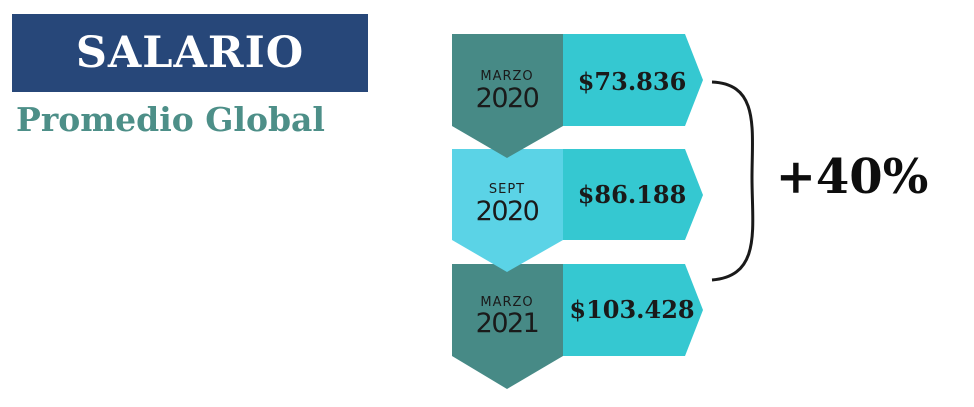 The width and height of the screenshot is (974, 407). I want to click on month-label-1: MARZO, so click(506, 76).